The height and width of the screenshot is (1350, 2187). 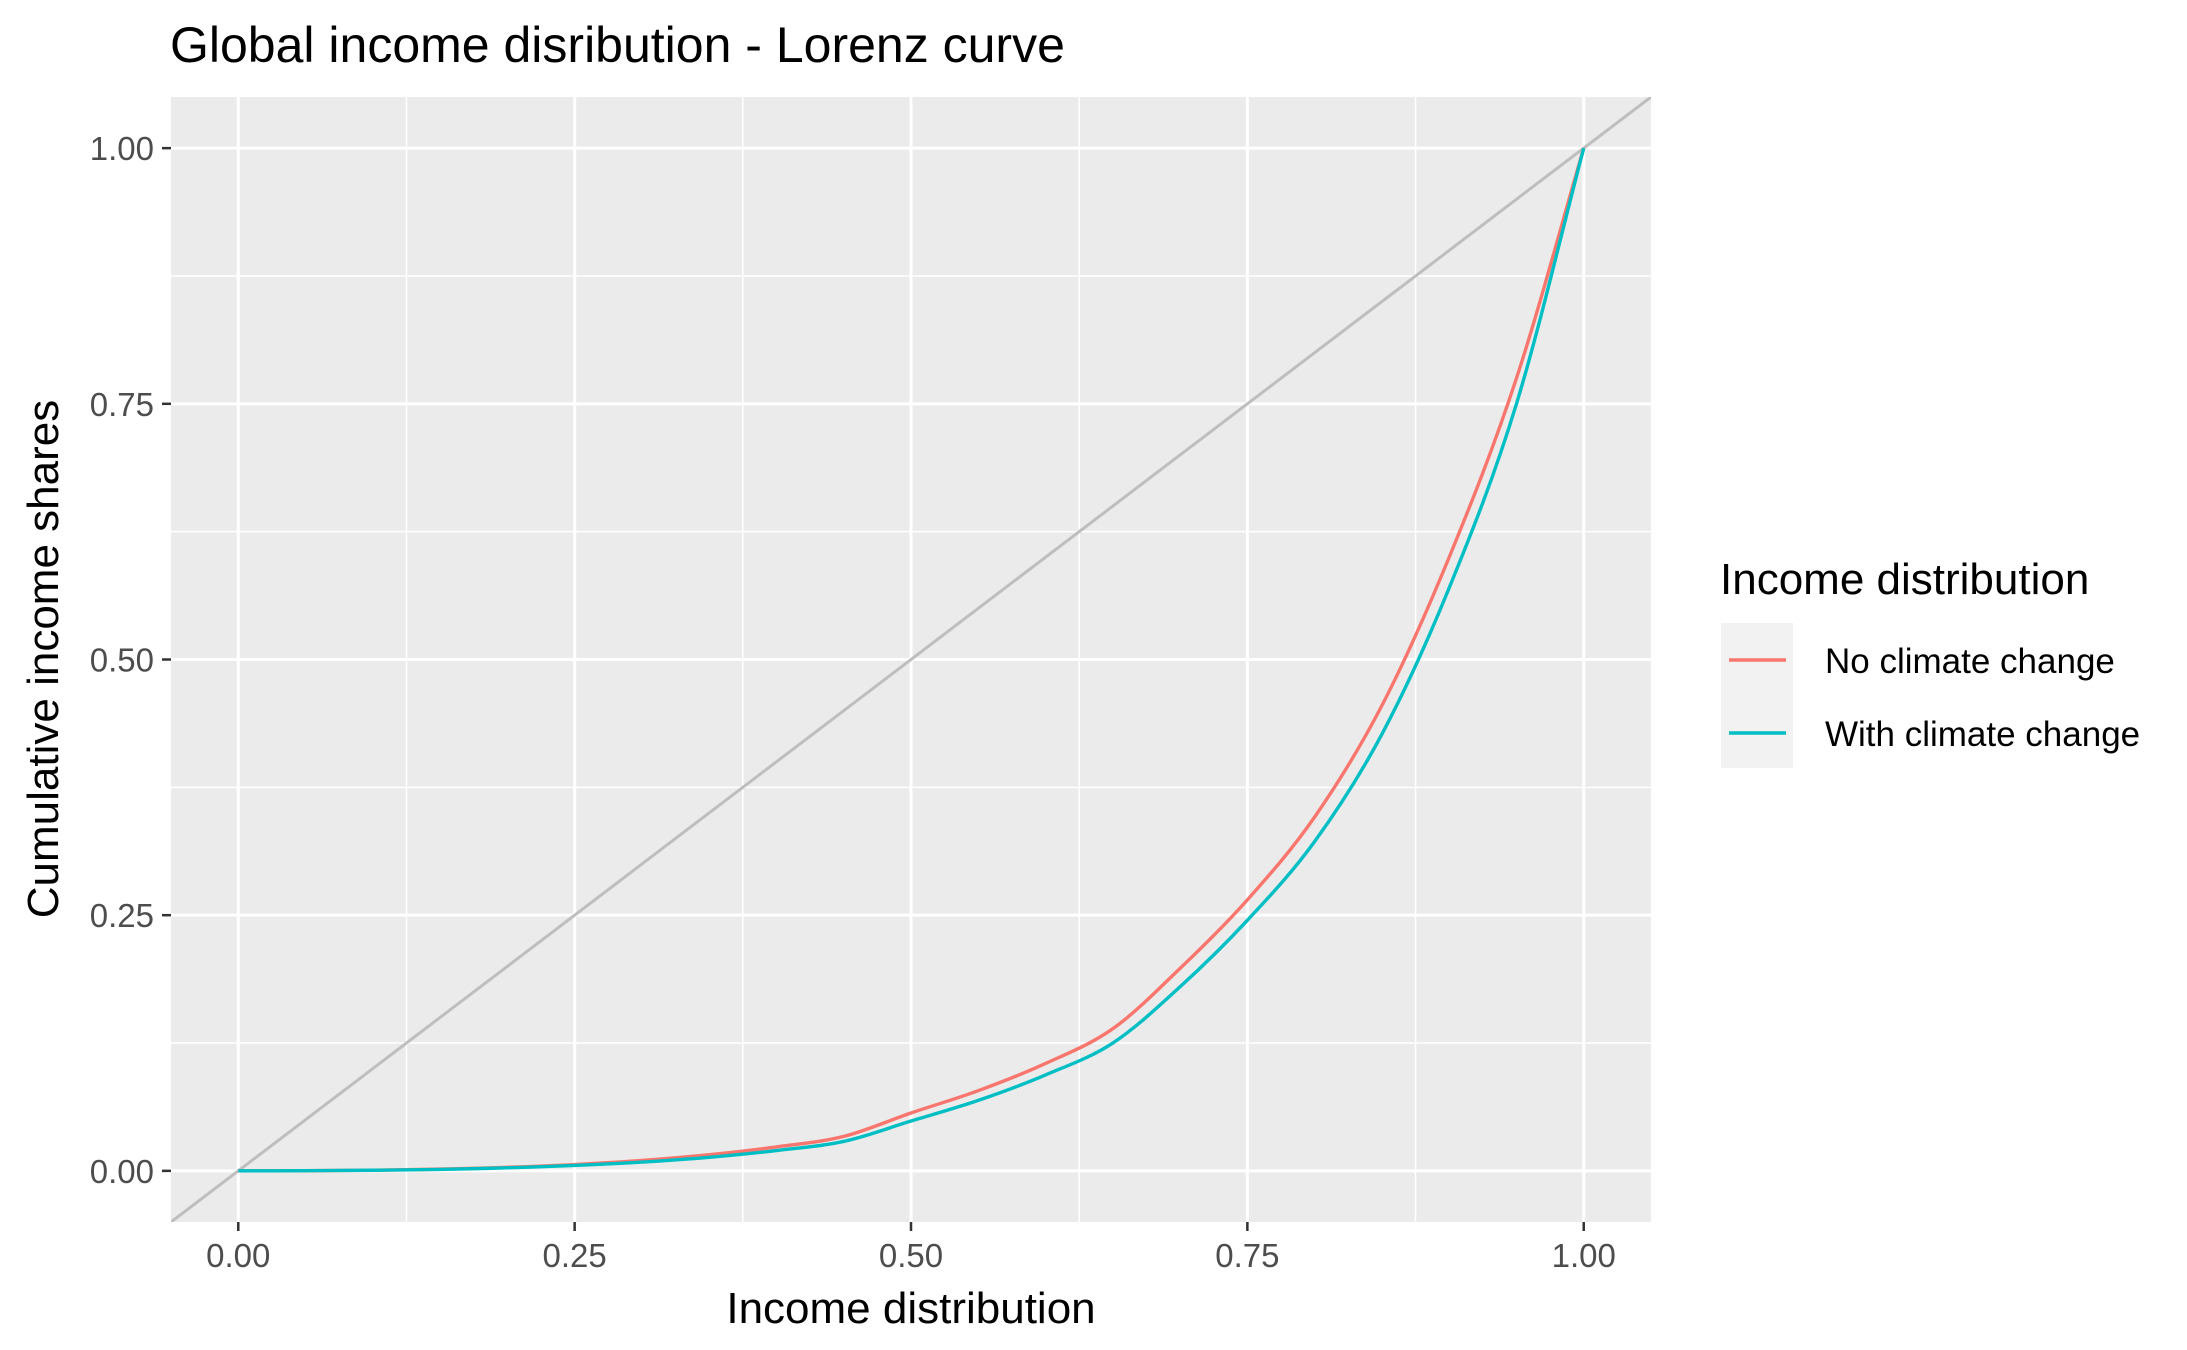 What do you see at coordinates (1904, 579) in the screenshot?
I see `legend-title: Income distribution` at bounding box center [1904, 579].